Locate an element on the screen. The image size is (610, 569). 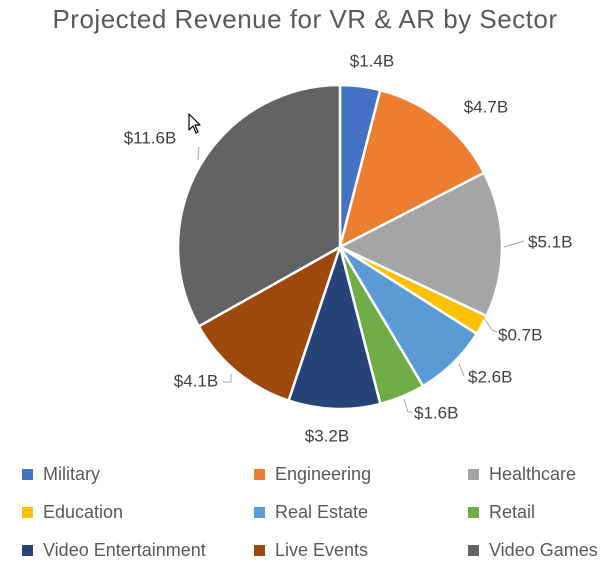
legend-item-video-entertainment: Video Entertainment is located at coordinates (138, 550).